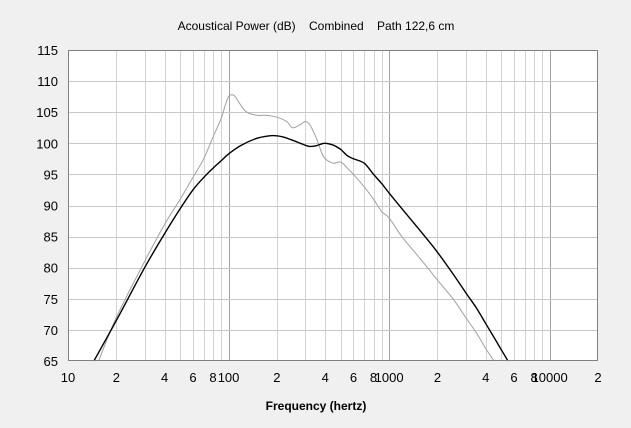  I want to click on y-tick-label: 90, so click(51, 206).